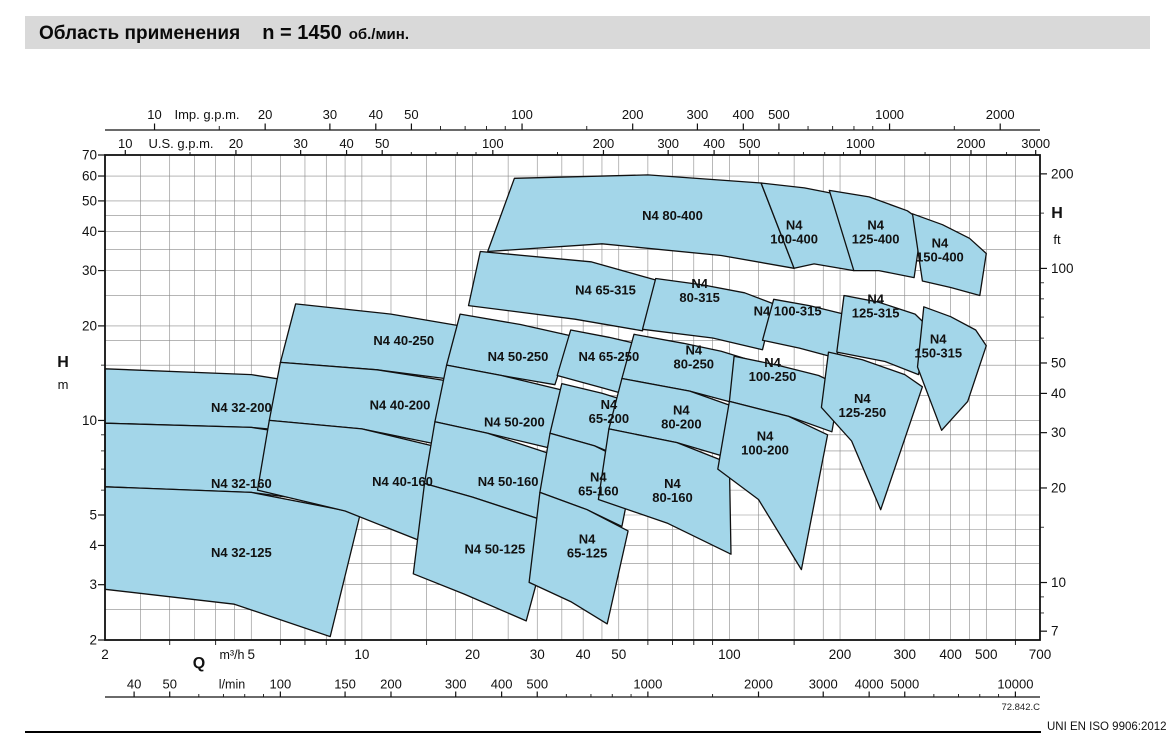 This screenshot has height=735, width=1173. What do you see at coordinates (89, 176) in the screenshot?
I see `h-m-tick-label: 60` at bounding box center [89, 176].